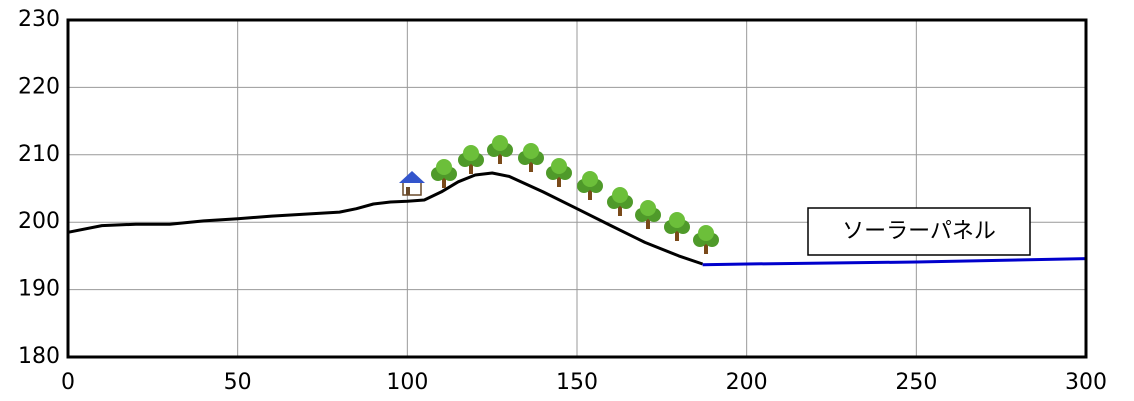 Image resolution: width=1134 pixels, height=401 pixels. I want to click on x-tick-label: 100, so click(407, 382).